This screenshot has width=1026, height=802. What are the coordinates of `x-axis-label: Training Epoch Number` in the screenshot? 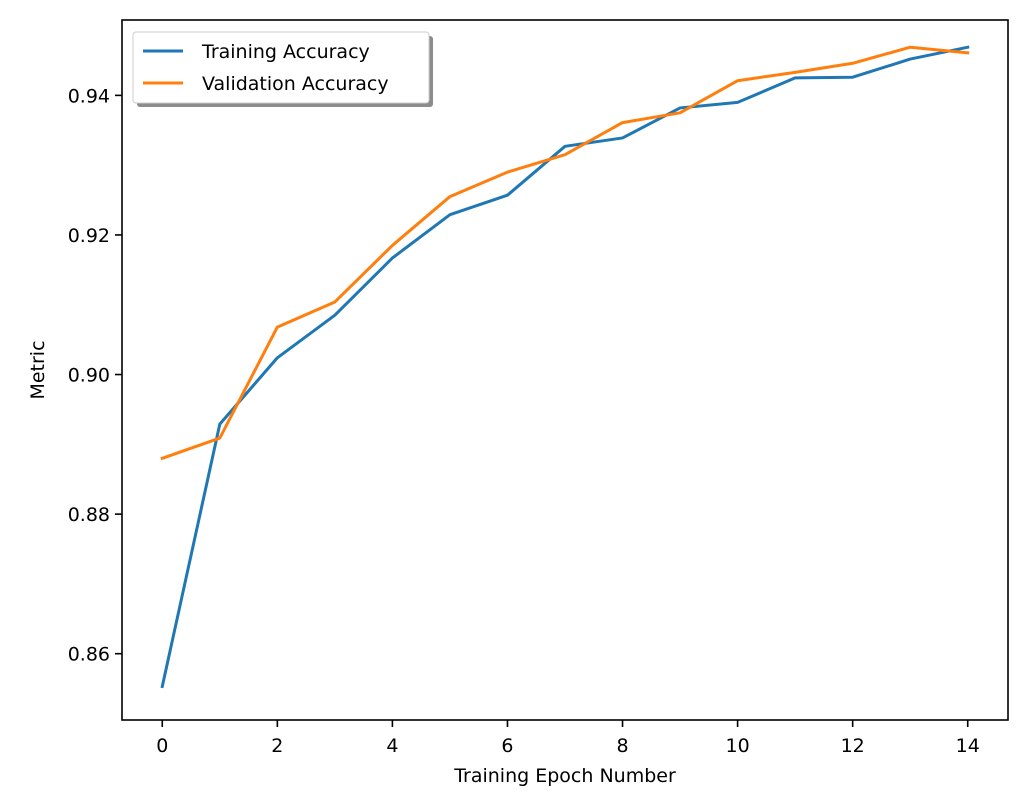 It's located at (564, 776).